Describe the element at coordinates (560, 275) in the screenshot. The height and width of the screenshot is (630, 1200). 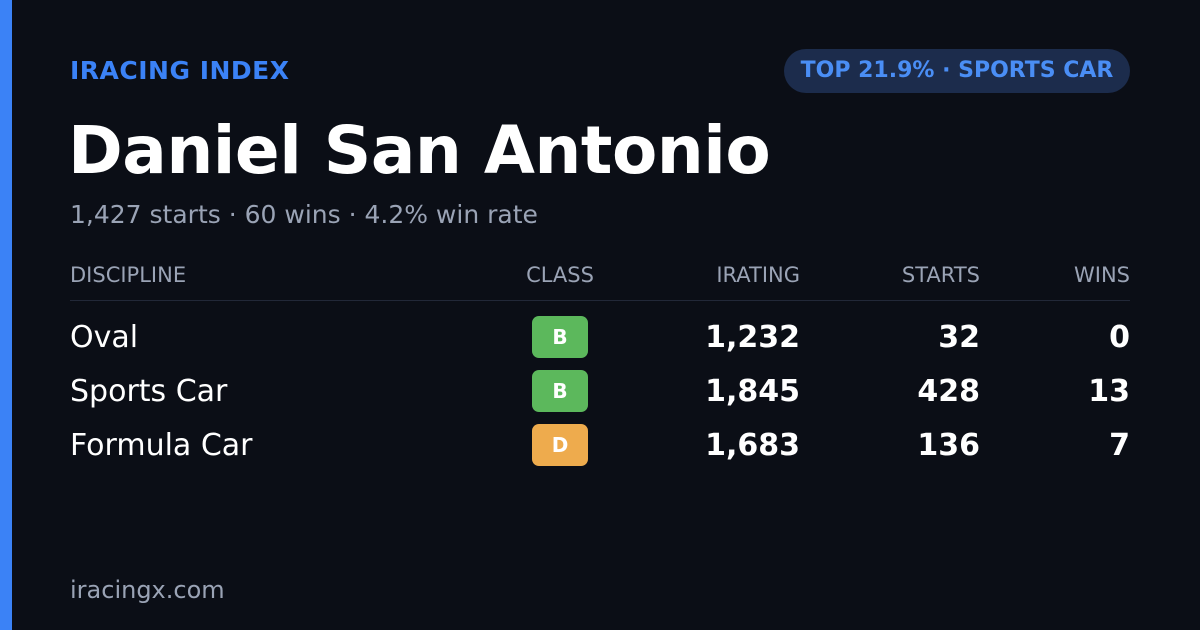
I see `column-header: CLASS` at that location.